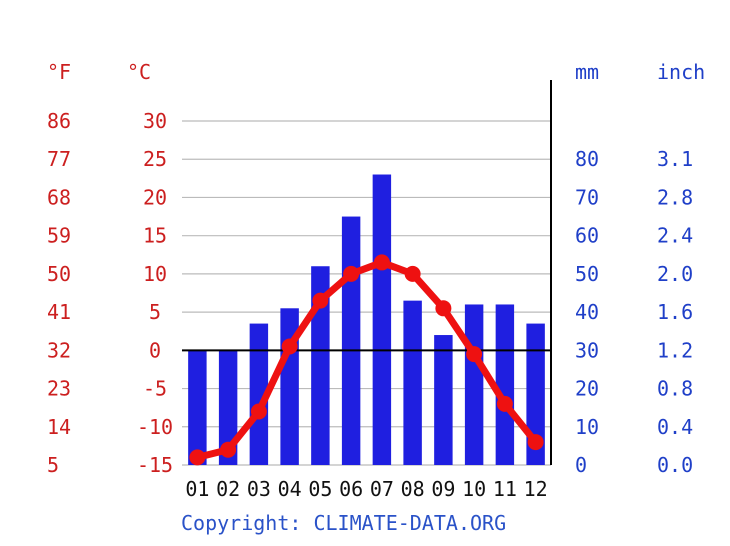 Image resolution: width=730 pixels, height=546 pixels. What do you see at coordinates (155, 159) in the screenshot?
I see `celsius-tick-label: 25` at bounding box center [155, 159].